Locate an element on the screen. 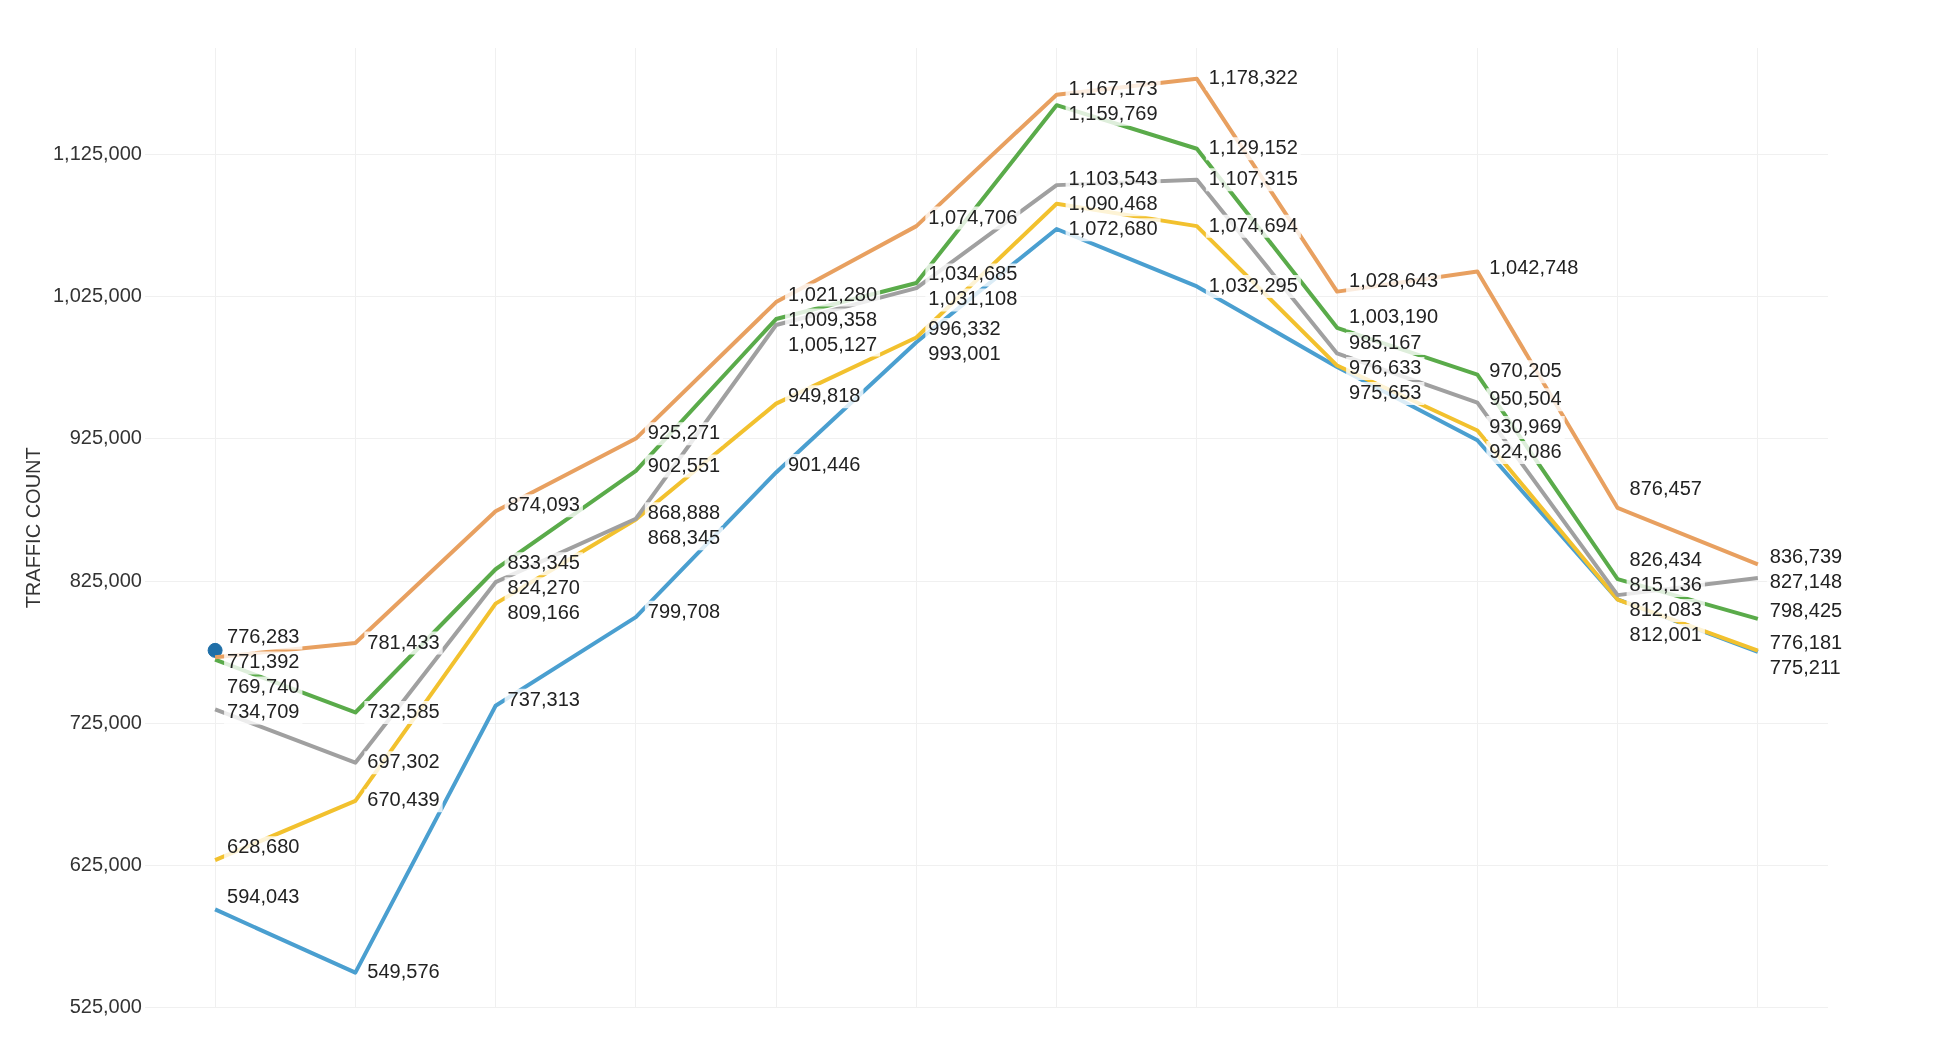 This screenshot has height=1057, width=1957. data-label: 949,818 is located at coordinates (824, 395).